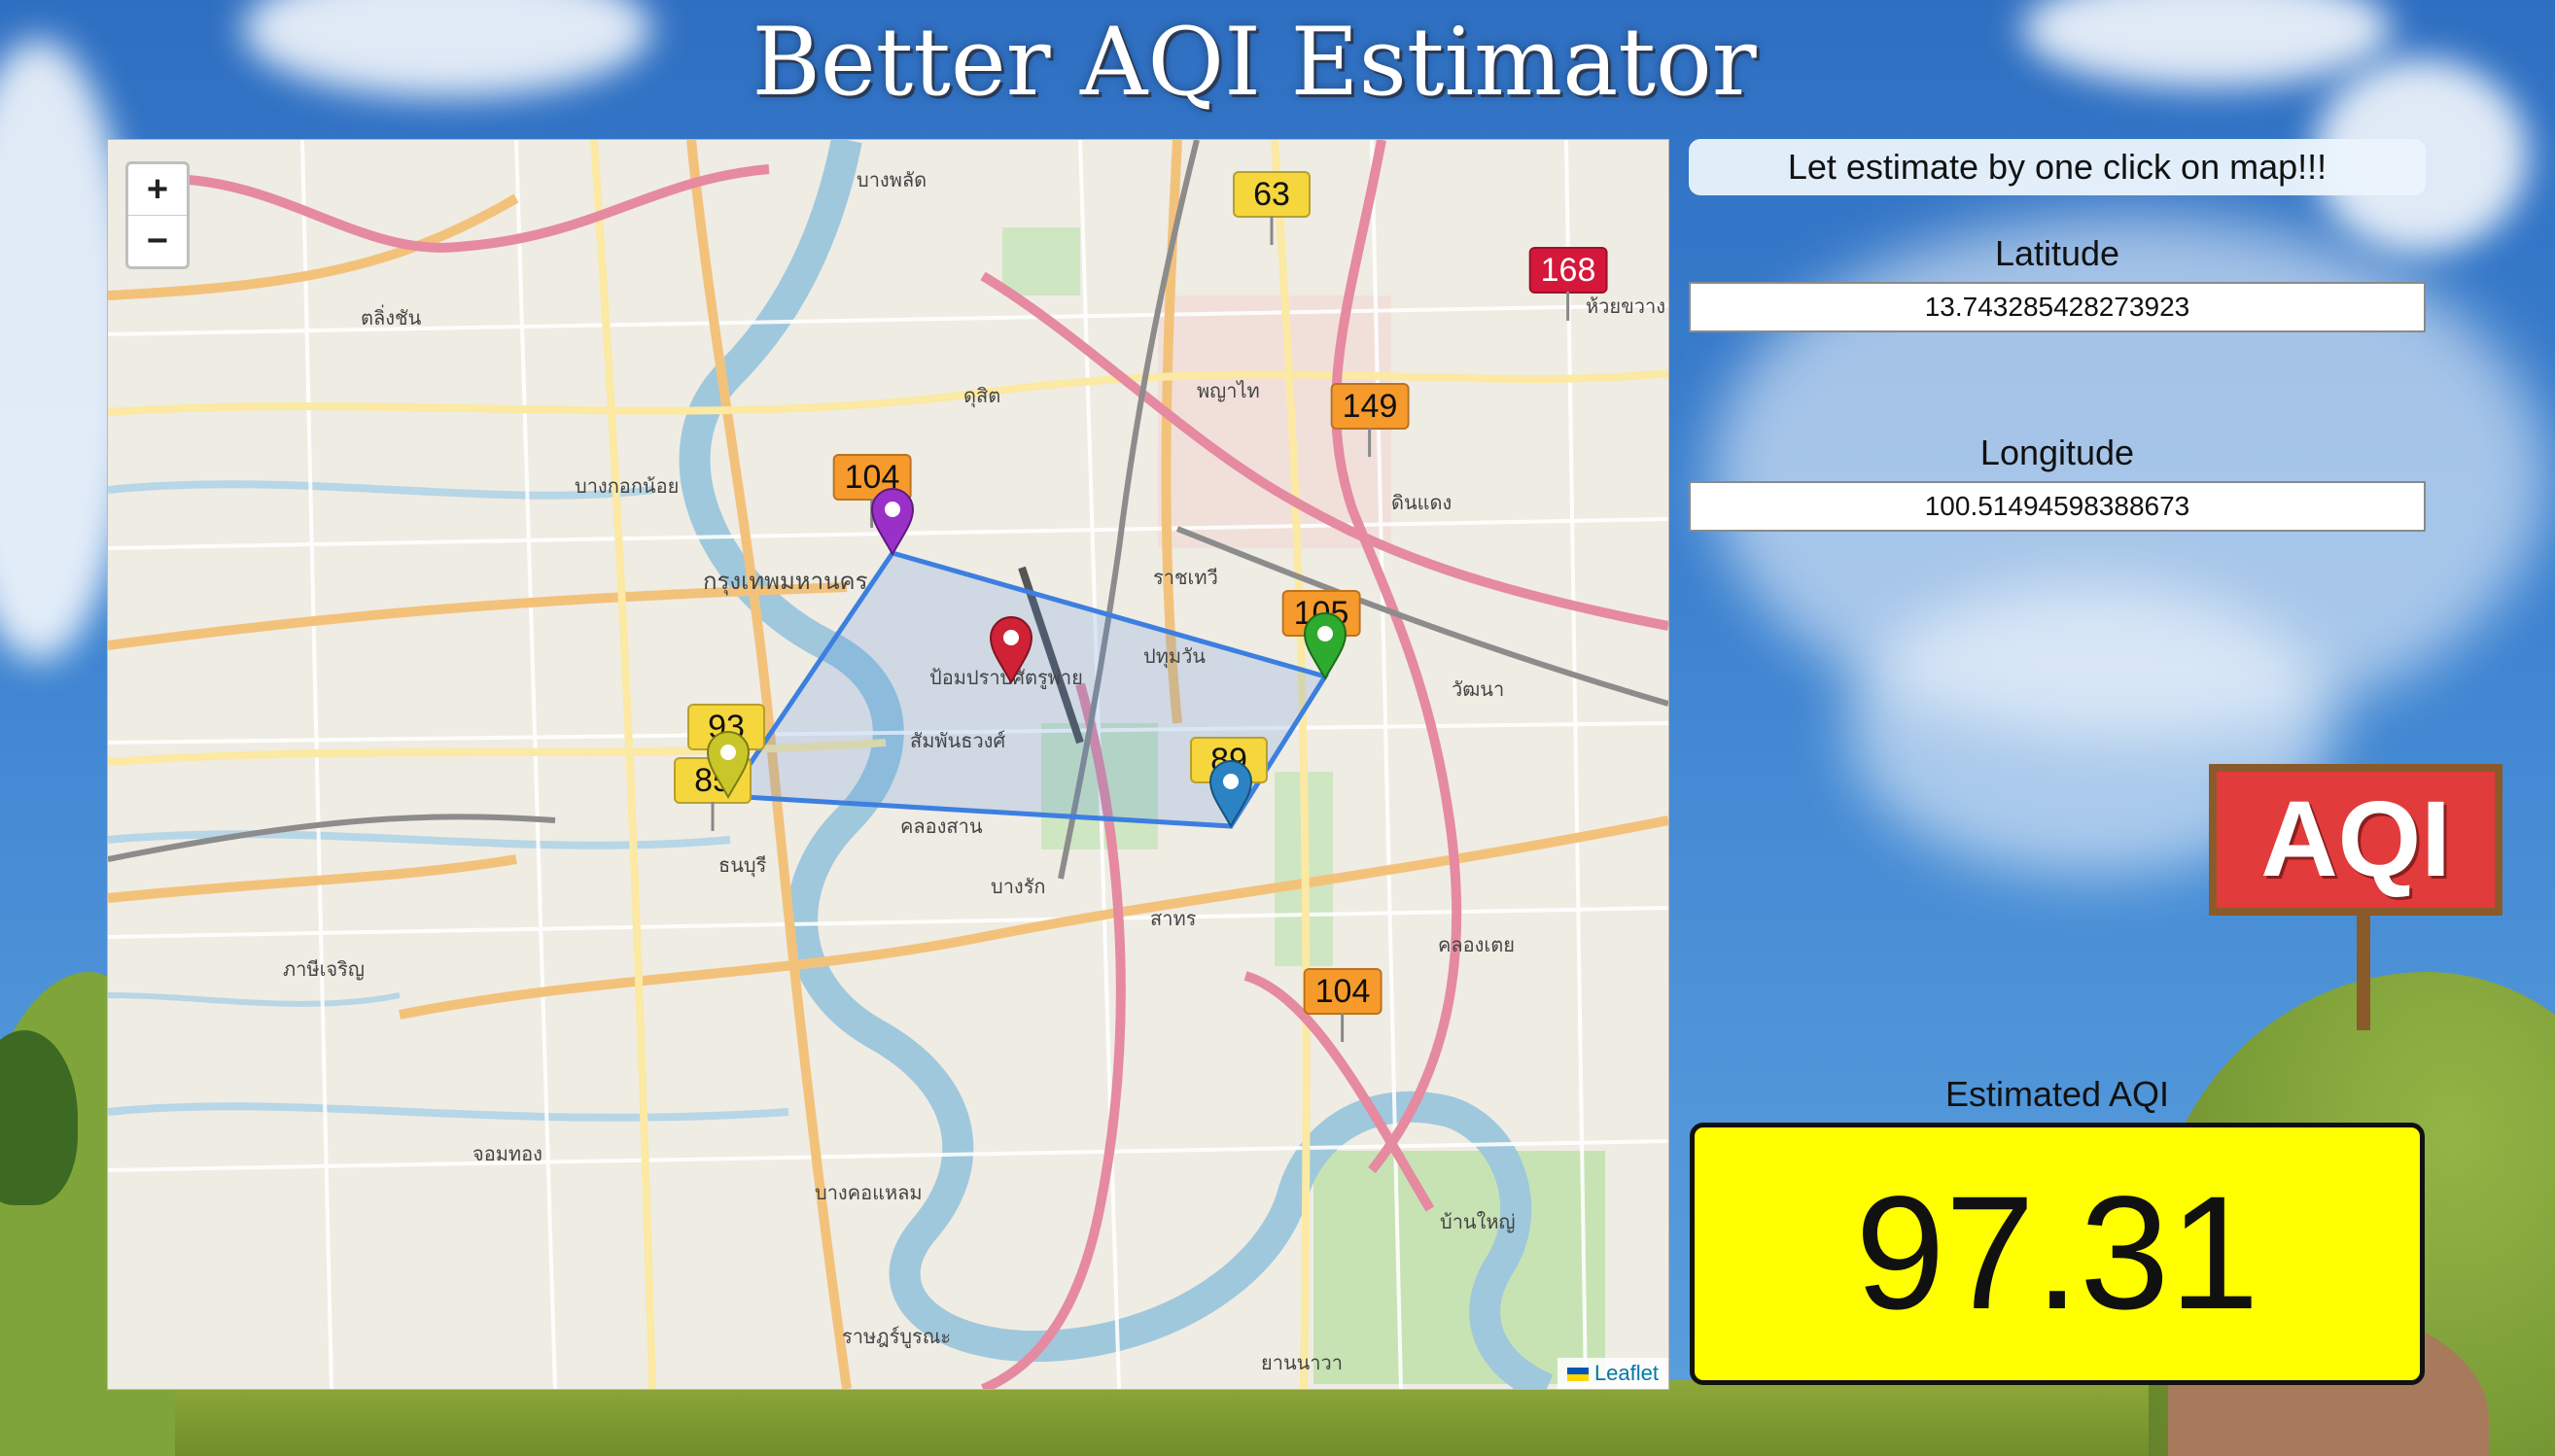  I want to click on place-label: ห้วยขวาง, so click(1625, 306).